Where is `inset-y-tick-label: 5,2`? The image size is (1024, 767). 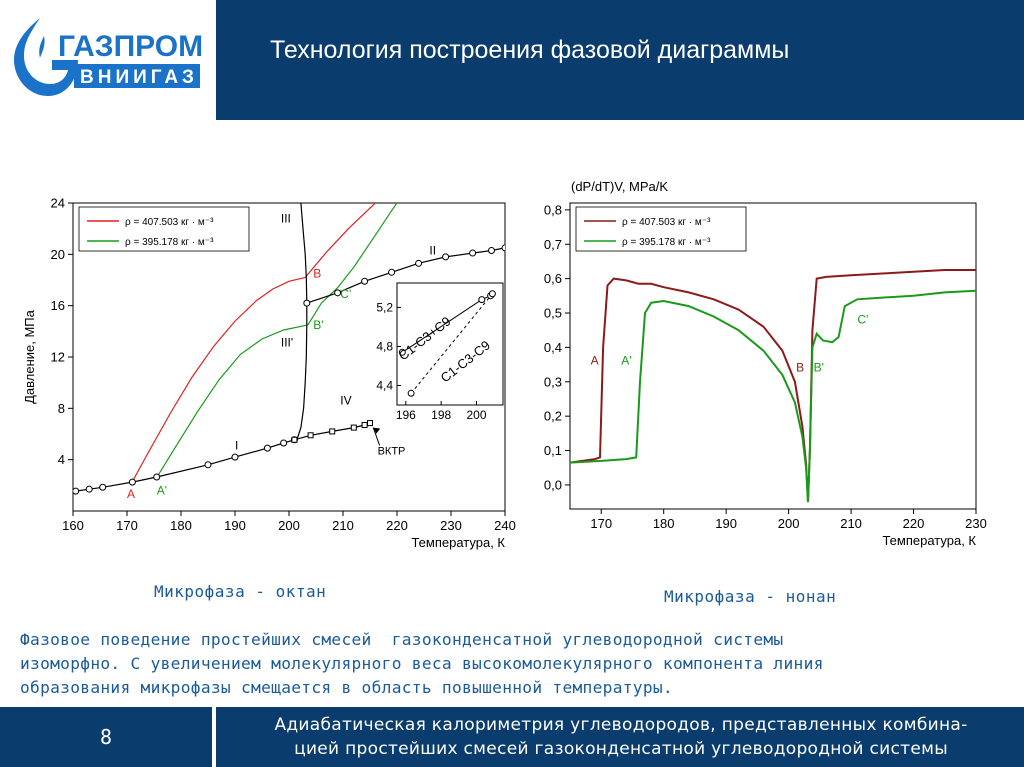
inset-y-tick-label: 5,2 is located at coordinates (384, 307).